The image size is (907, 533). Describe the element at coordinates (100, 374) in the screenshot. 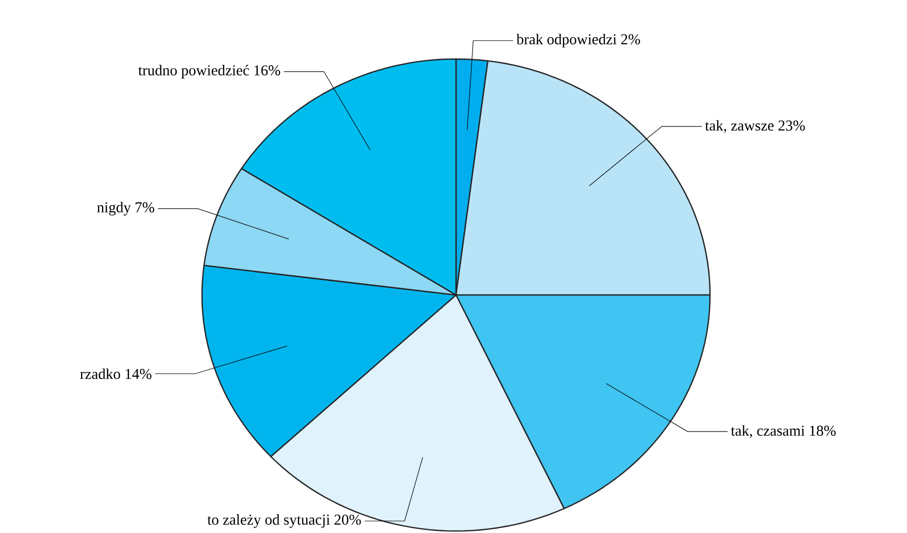

I see `slice-label: rzadko` at that location.